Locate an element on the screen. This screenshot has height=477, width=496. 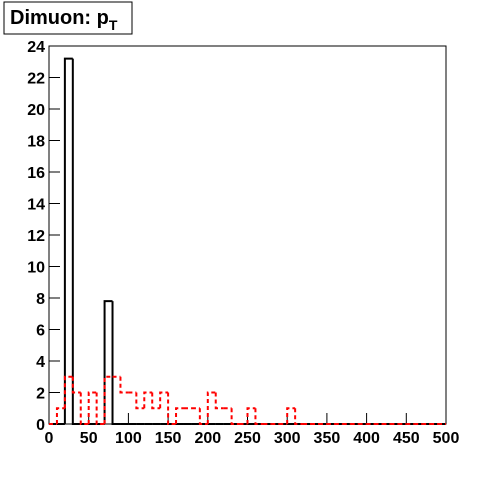
x-tick-label: 350 is located at coordinates (327, 438).